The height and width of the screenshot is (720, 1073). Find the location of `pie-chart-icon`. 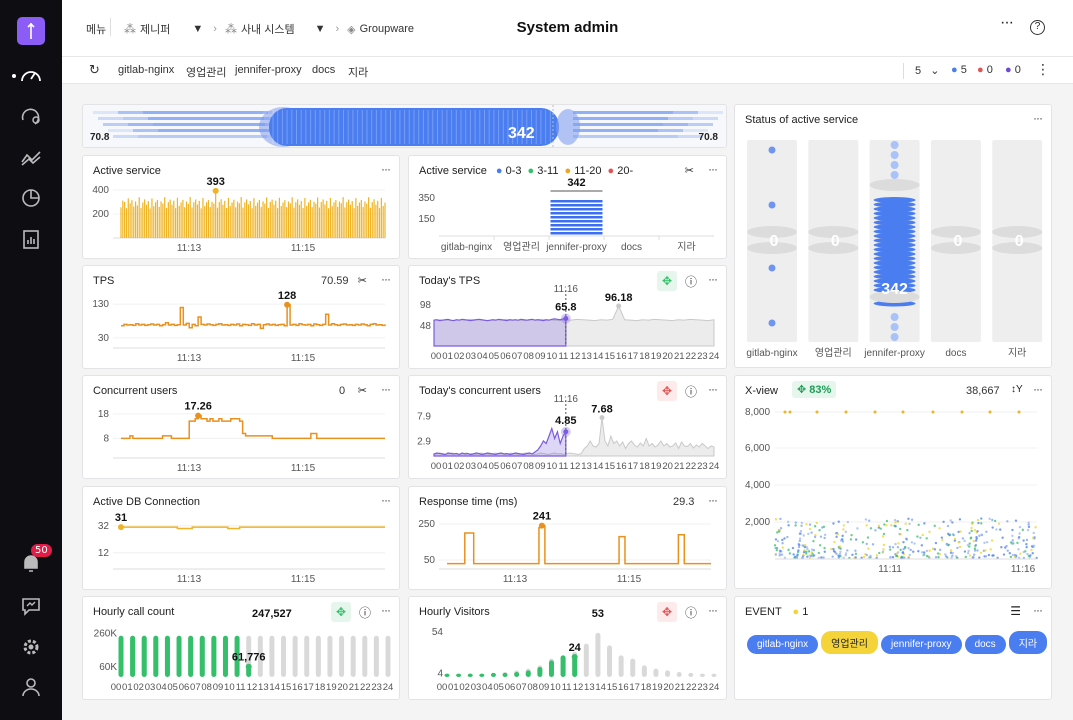

pie-chart-icon is located at coordinates (31, 198).